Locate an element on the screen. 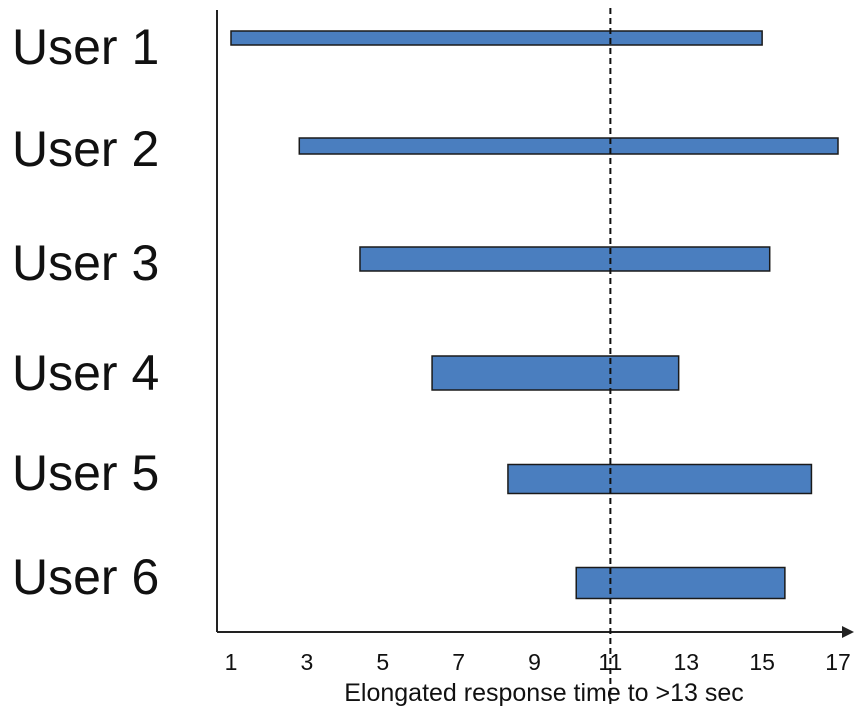  x-tick-9: 9 is located at coordinates (534, 662).